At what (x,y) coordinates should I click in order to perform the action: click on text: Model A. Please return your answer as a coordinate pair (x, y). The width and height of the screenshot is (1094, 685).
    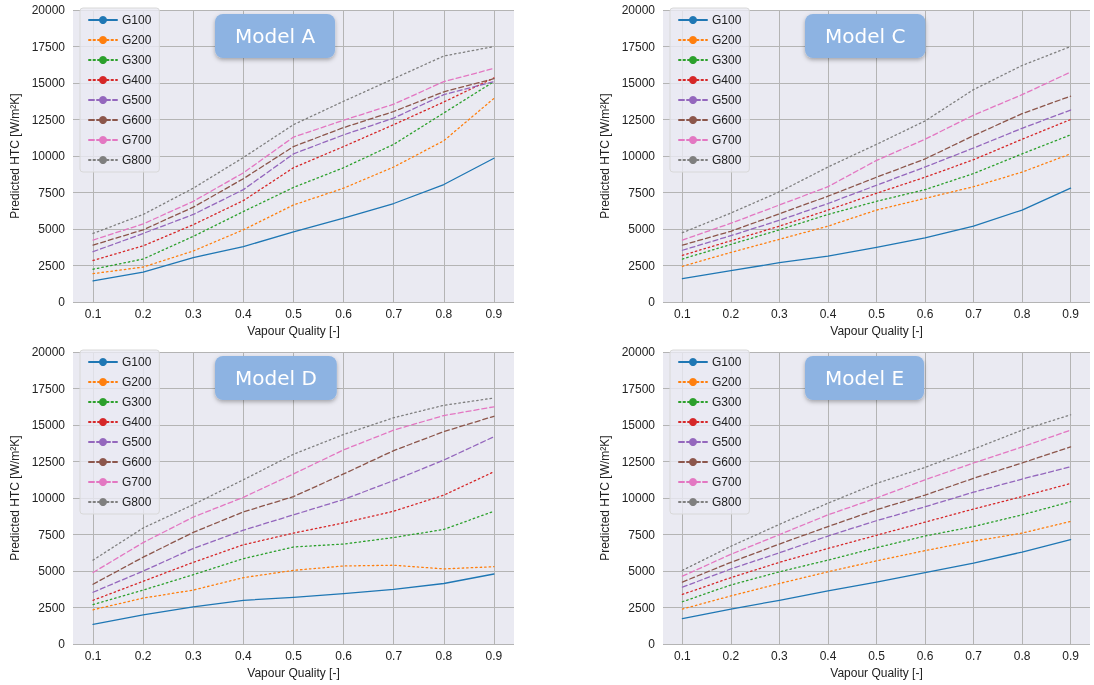
    Looking at the image, I should click on (275, 36).